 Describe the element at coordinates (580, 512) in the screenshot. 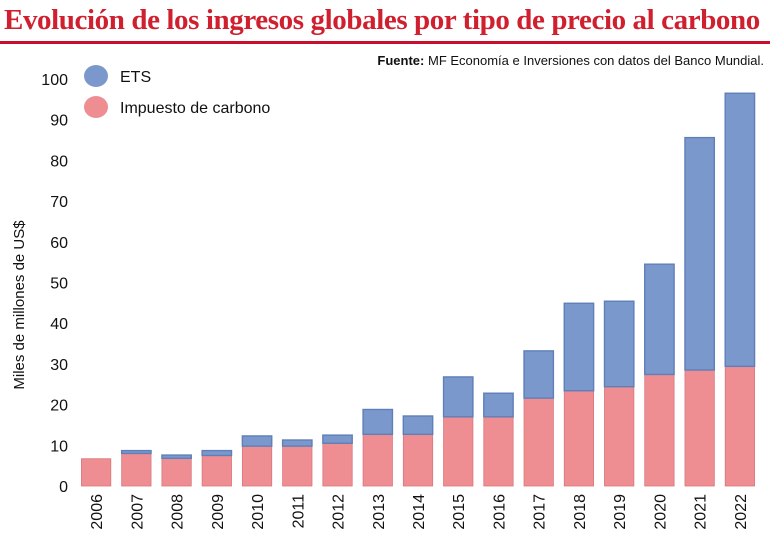

I see `x-tick-label: 2018` at that location.